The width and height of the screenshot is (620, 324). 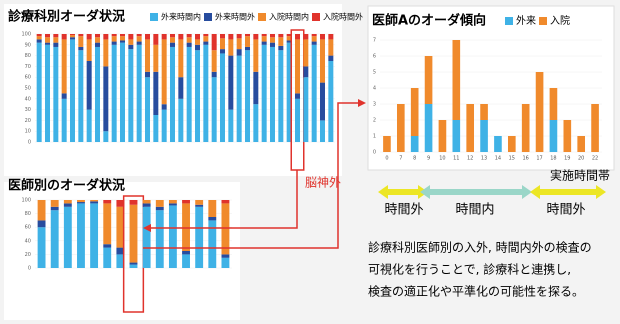 I want to click on note-line: 検査の適正化や平準化の可能性を探る。, so click(x=476, y=291).